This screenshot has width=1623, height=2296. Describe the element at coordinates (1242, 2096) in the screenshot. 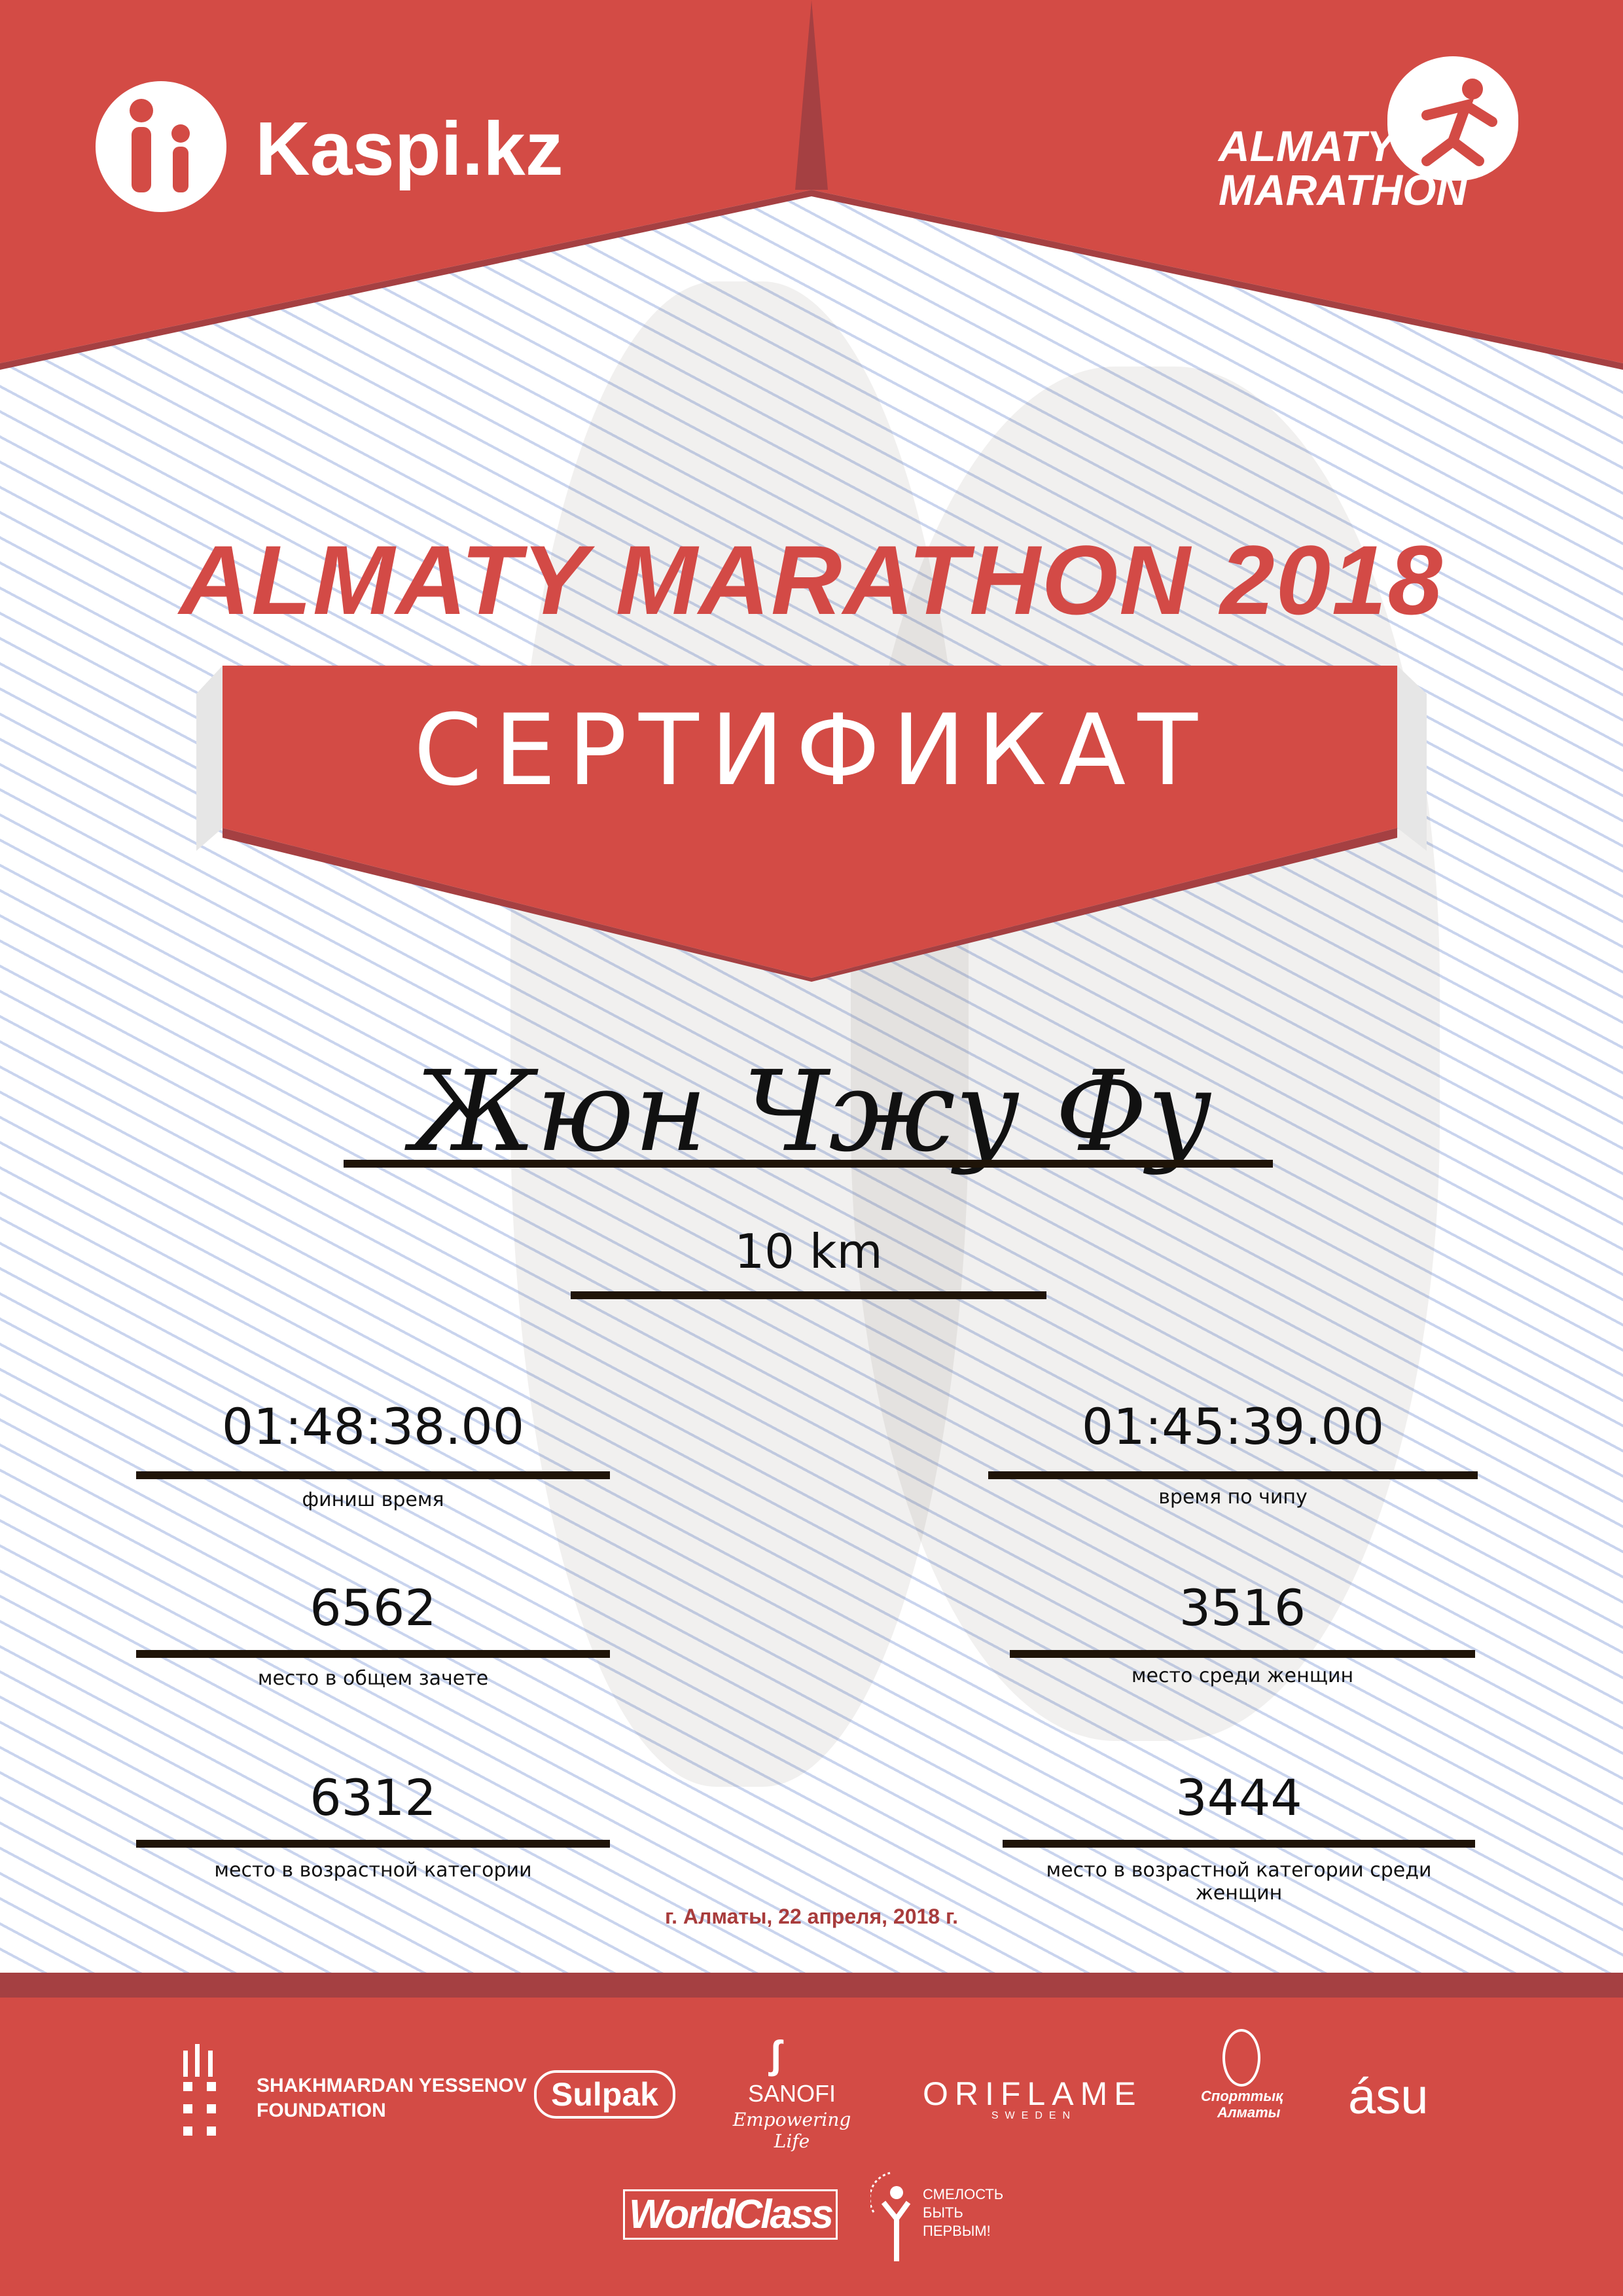

I see `sport-almaty-logo-line1: Спорттық` at that location.